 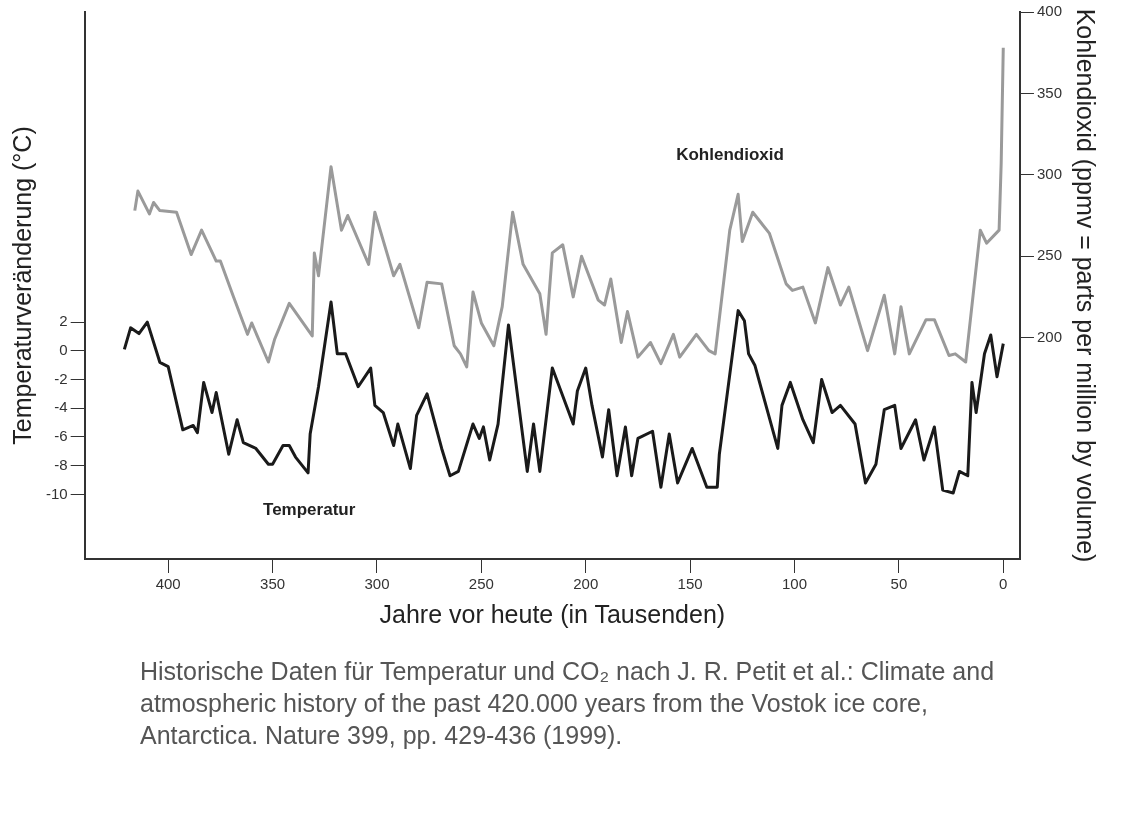 What do you see at coordinates (21, 285) in the screenshot?
I see `y-axis-title: Temperaturveränderung (°C)` at bounding box center [21, 285].